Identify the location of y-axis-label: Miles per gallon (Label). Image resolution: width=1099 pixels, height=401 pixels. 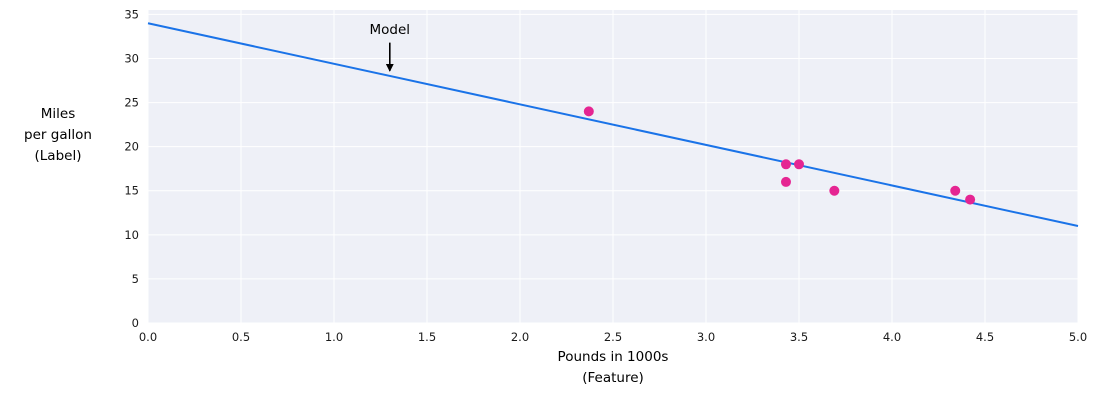
(58, 135).